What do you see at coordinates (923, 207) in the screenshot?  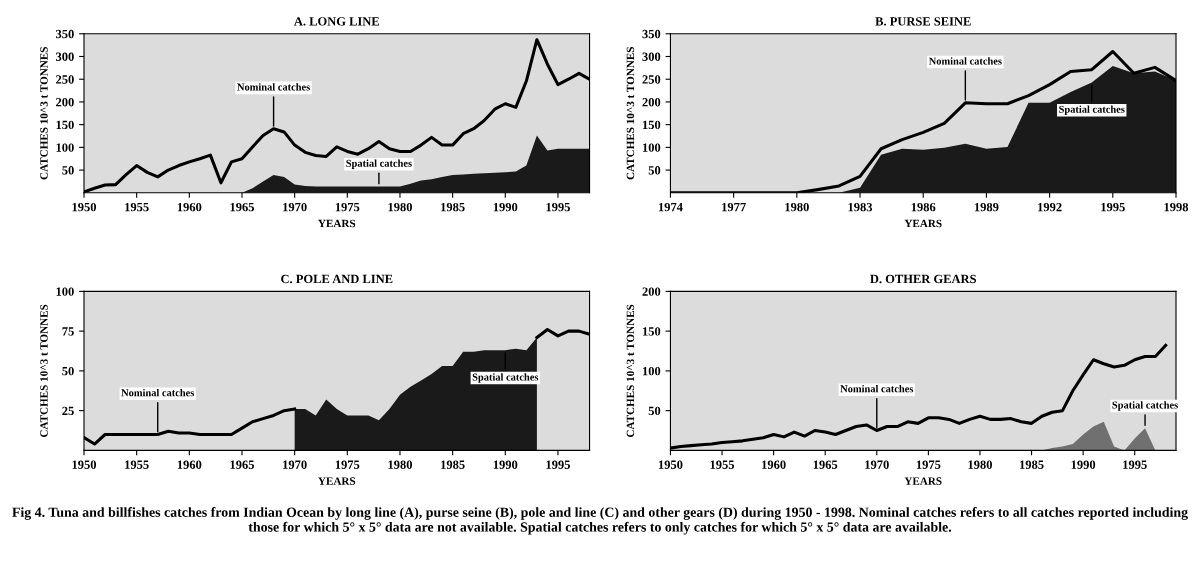 I see `x-tick-label: 1986` at bounding box center [923, 207].